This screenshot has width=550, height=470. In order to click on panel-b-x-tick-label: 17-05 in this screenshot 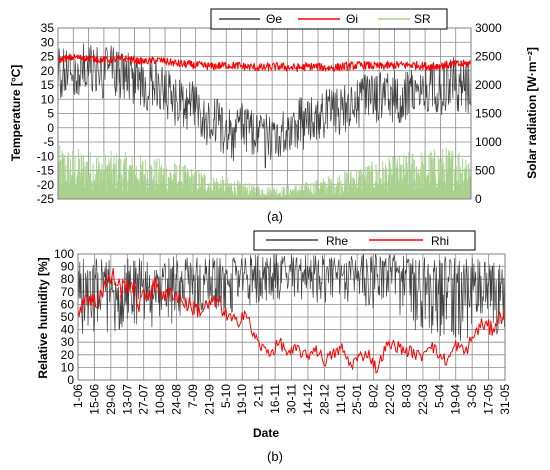, I will do `click(489, 399)`.